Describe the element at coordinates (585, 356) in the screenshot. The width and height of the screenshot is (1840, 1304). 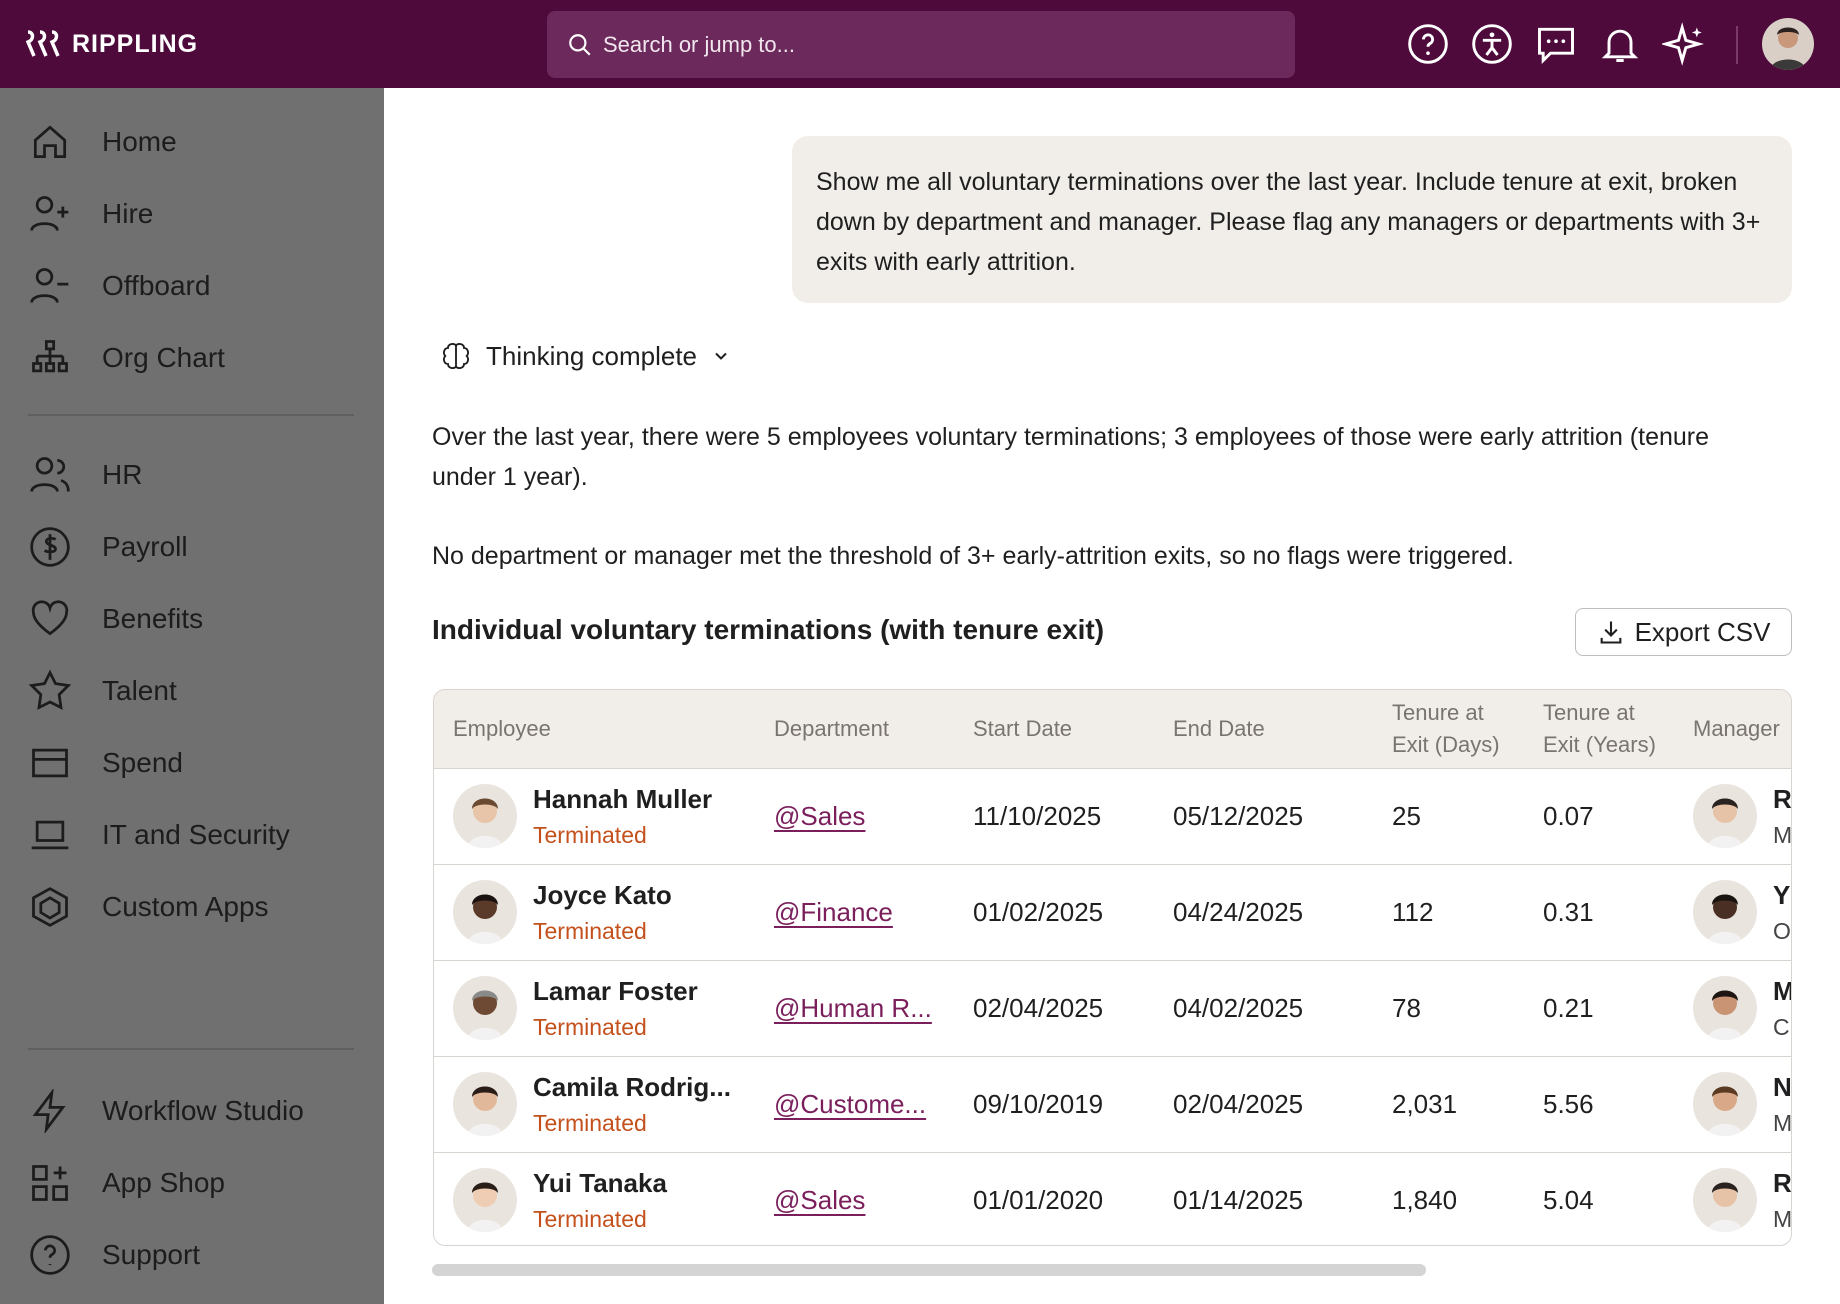
I see `thinking-toggle: Thinking complete` at that location.